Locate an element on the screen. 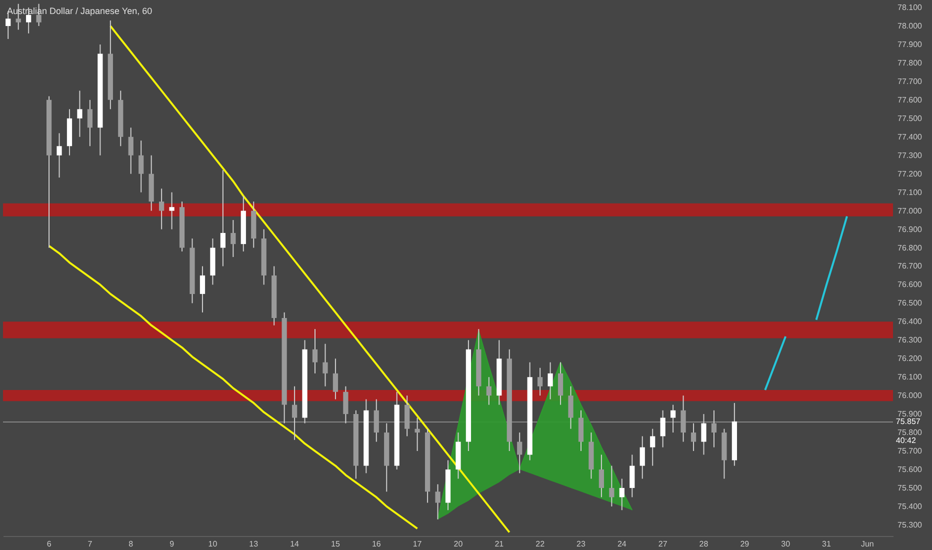 Image resolution: width=932 pixels, height=550 pixels. x-tick-label: 13 is located at coordinates (254, 544).